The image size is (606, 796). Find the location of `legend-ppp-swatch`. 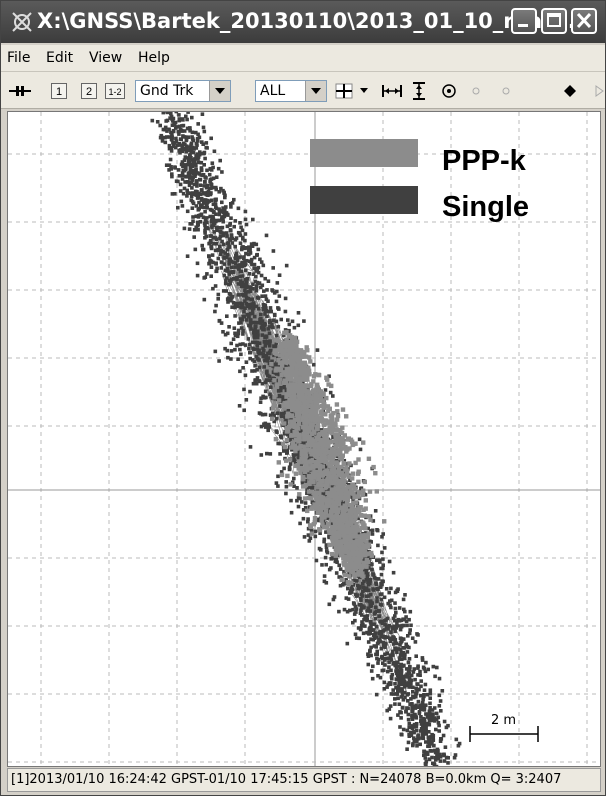

legend-ppp-swatch is located at coordinates (364, 153).